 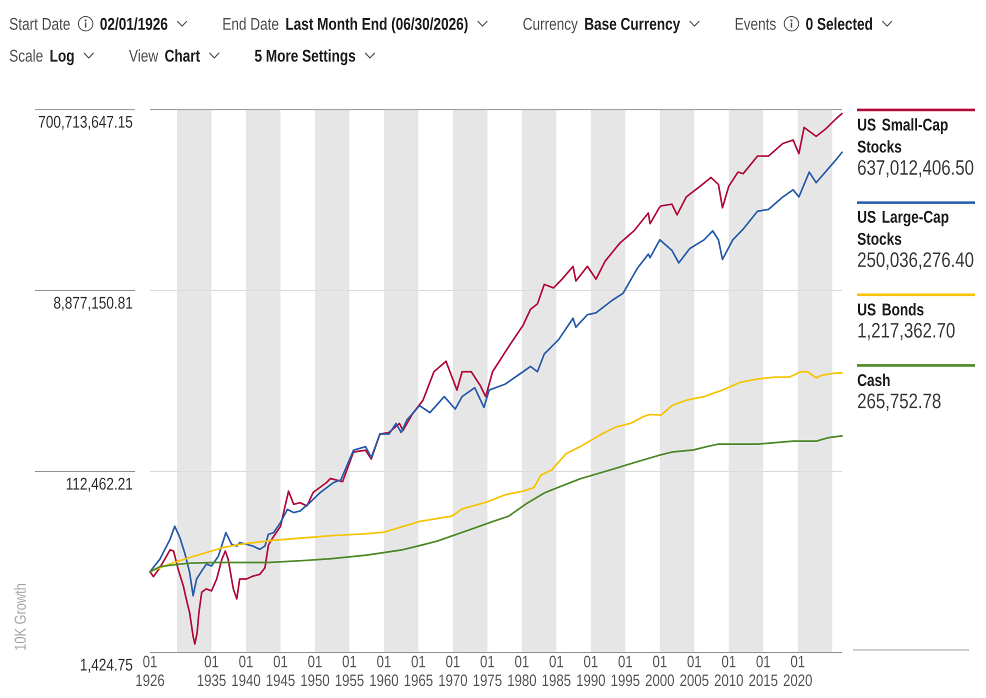 What do you see at coordinates (62, 58) in the screenshot?
I see `text: Log` at bounding box center [62, 58].